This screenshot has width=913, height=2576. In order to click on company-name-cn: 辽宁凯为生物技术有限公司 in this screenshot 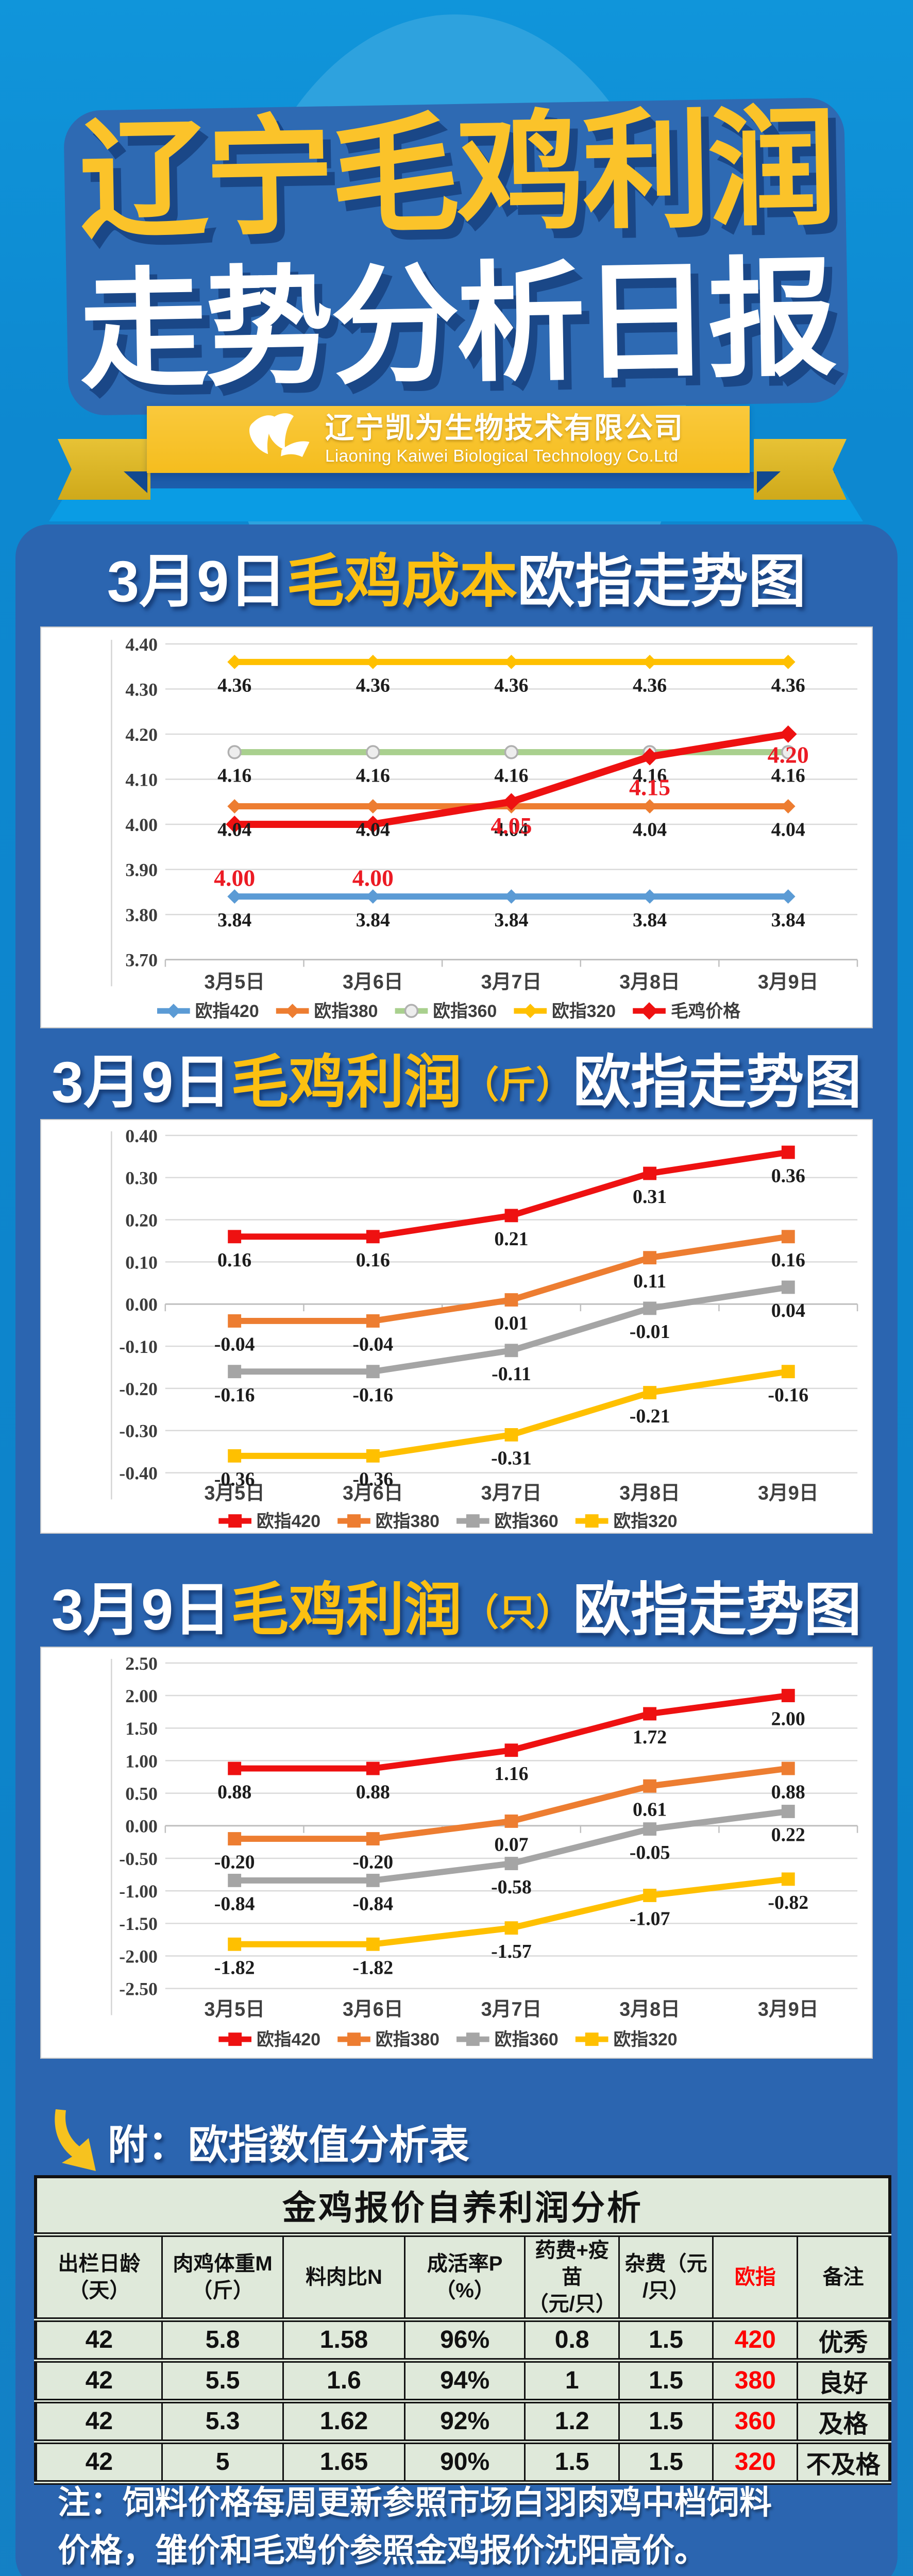, I will do `click(505, 427)`.